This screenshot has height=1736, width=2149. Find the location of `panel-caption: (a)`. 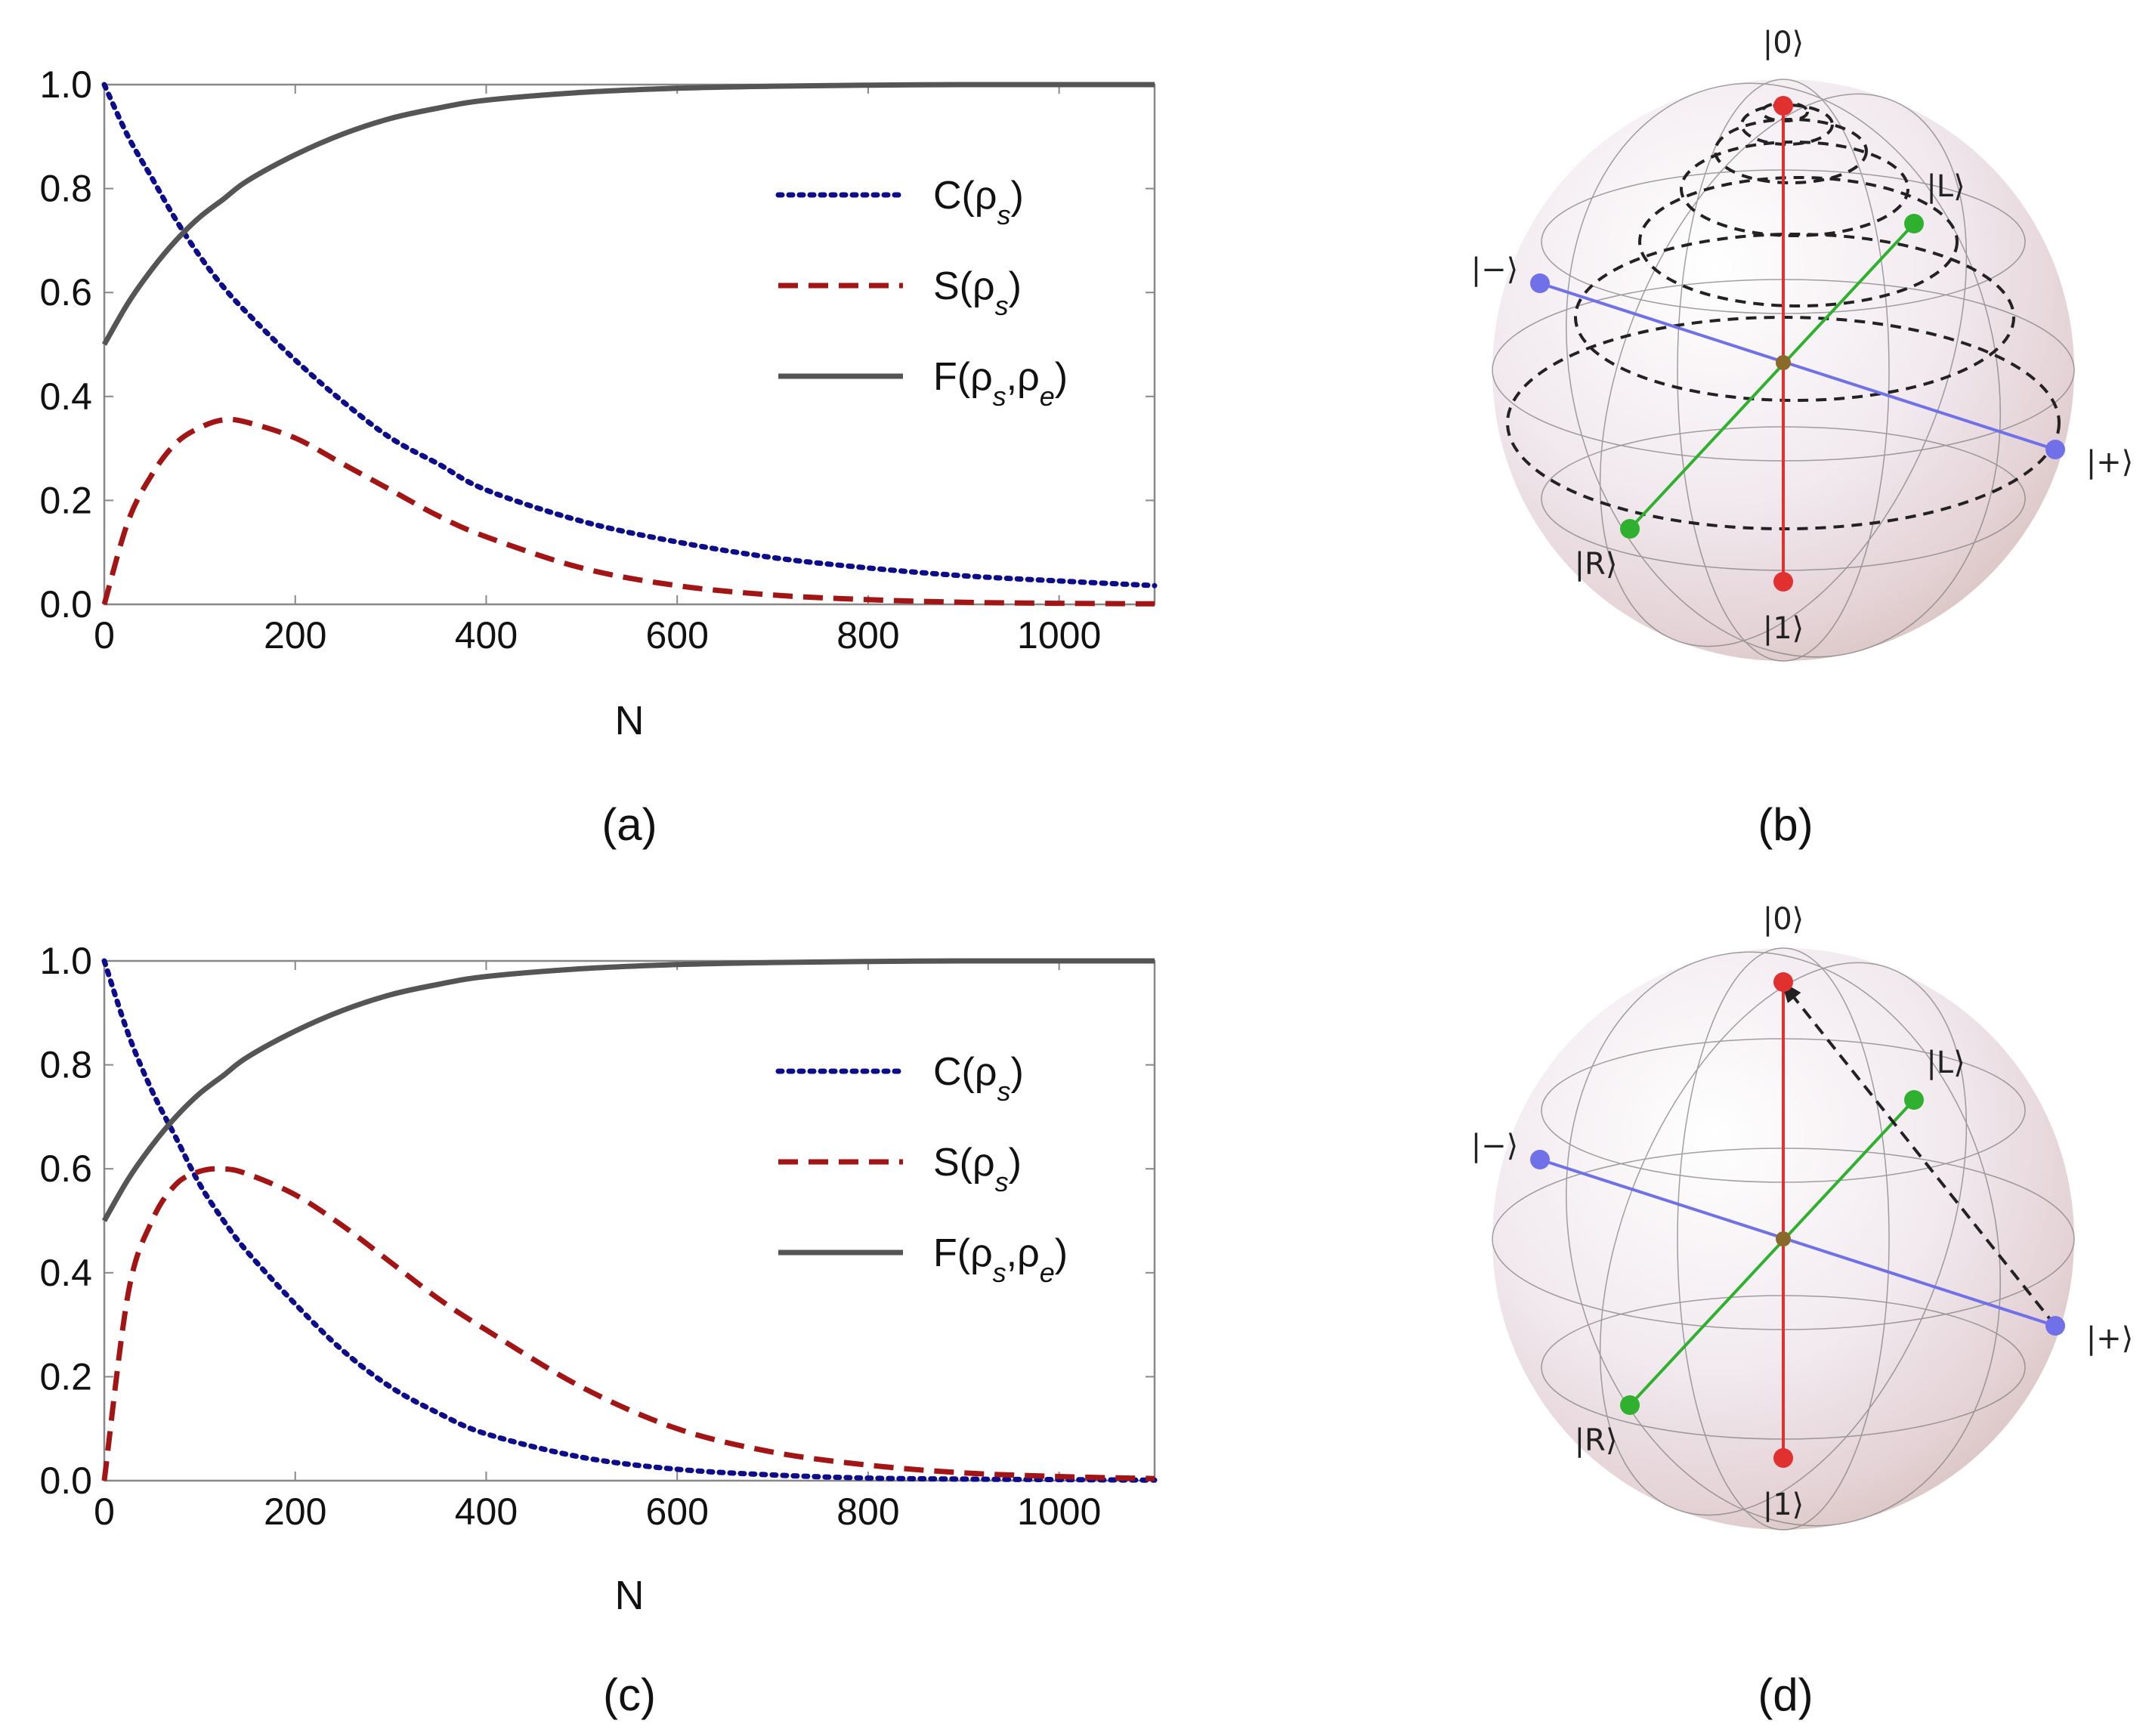

panel-caption: (a) is located at coordinates (629, 824).